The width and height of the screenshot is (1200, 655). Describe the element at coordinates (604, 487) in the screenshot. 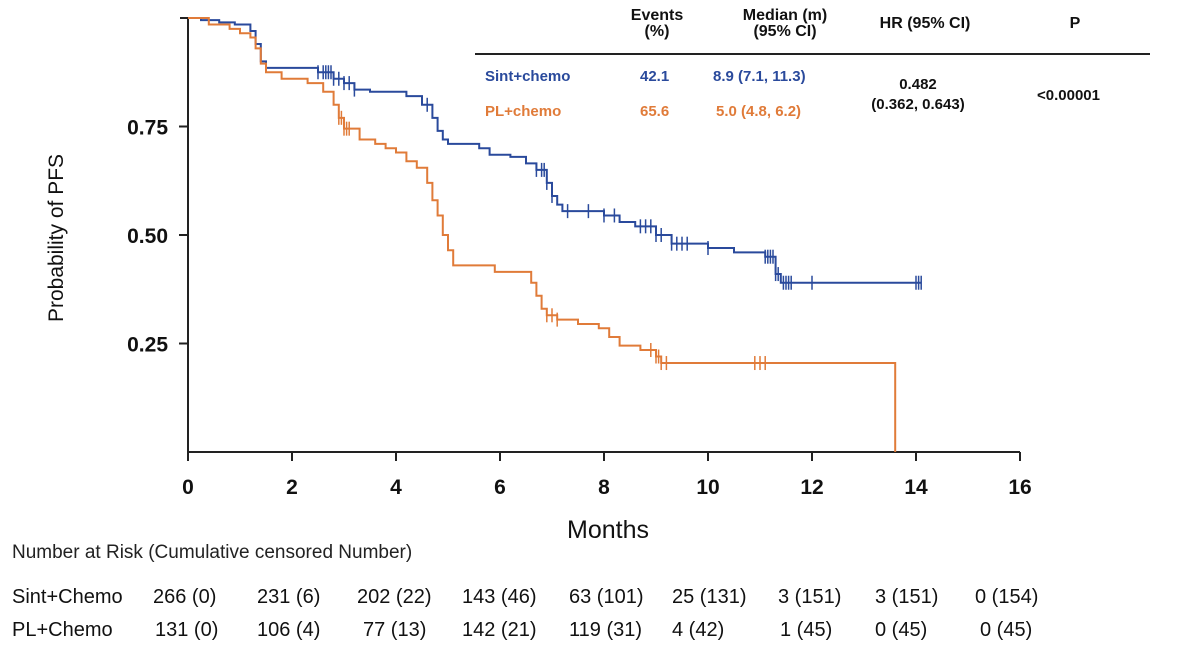

I see `x-tick-label: 8` at that location.